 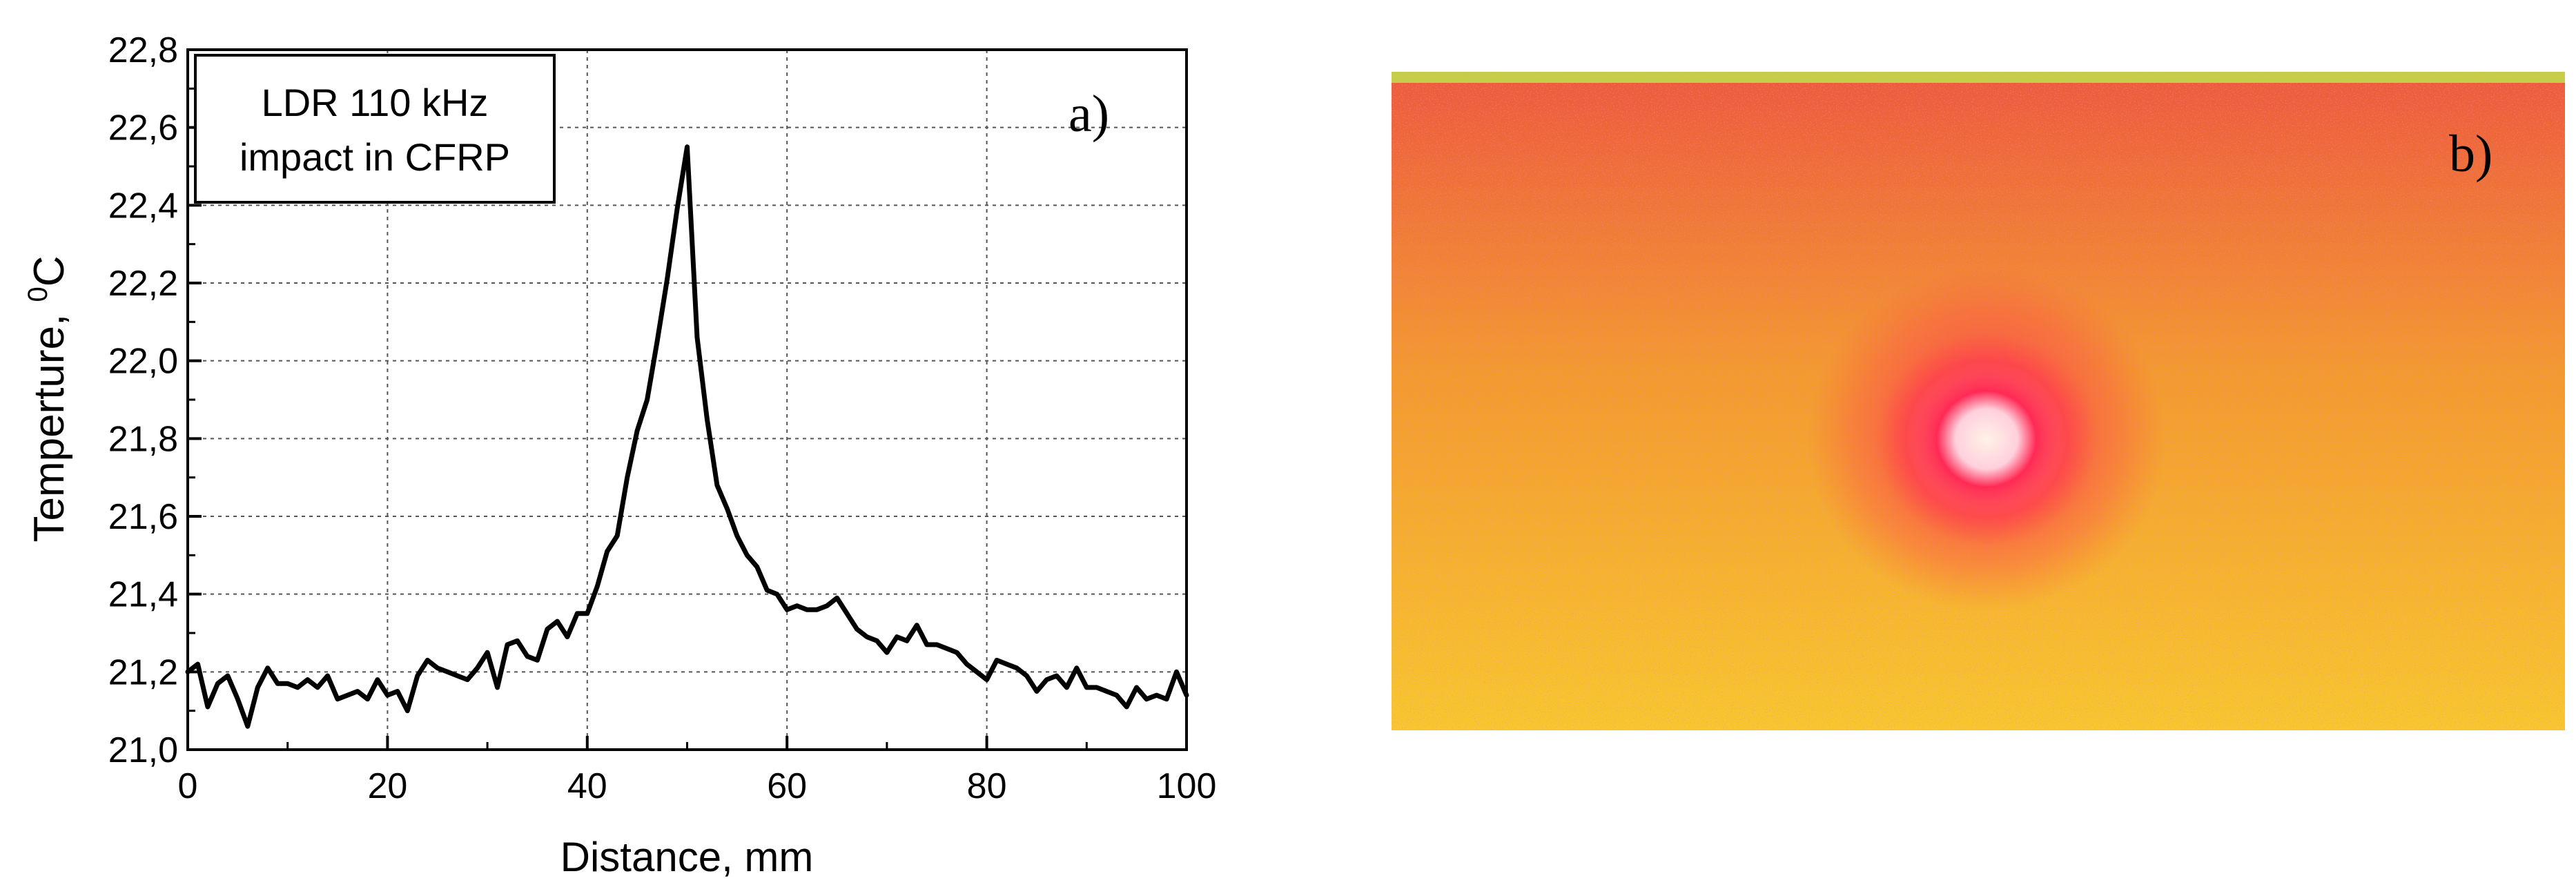 I want to click on y-tick-label: 21,4, so click(x=143, y=595).